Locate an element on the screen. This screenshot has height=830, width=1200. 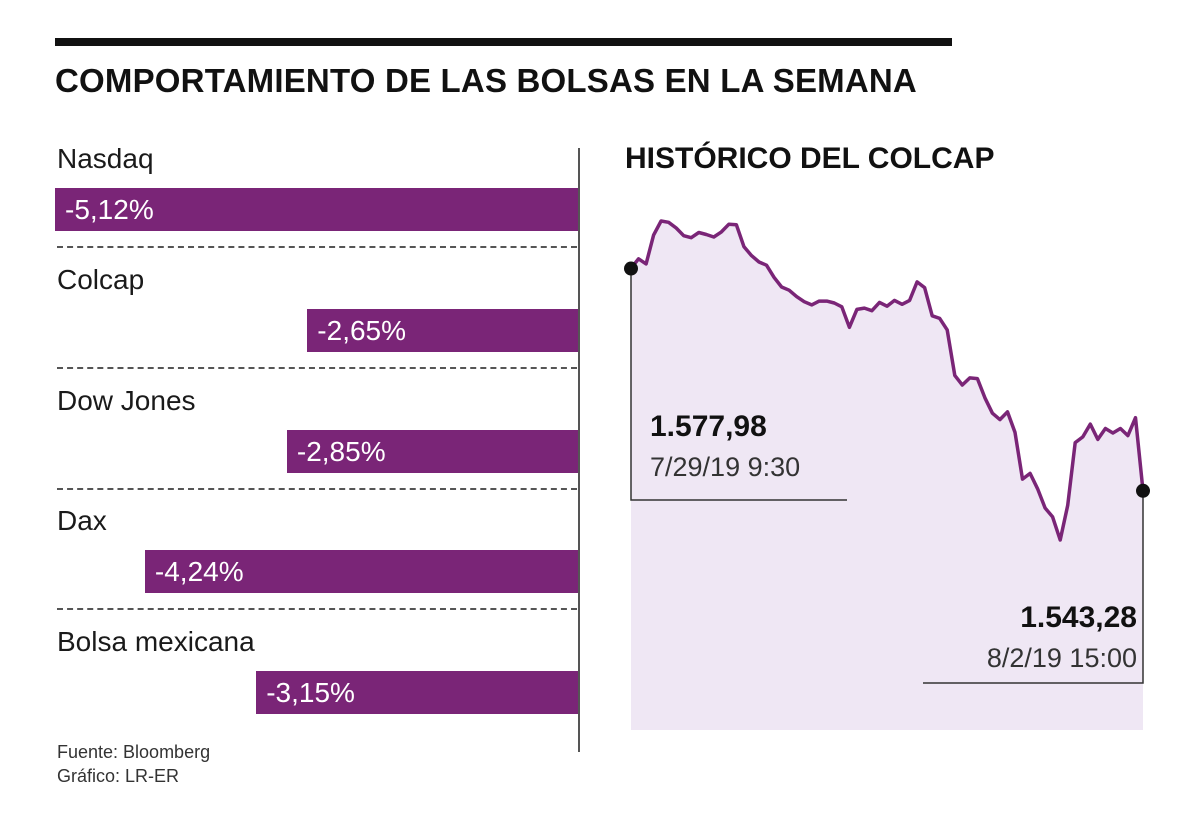
source-line: Fuente: Bloomberg is located at coordinates (134, 752).